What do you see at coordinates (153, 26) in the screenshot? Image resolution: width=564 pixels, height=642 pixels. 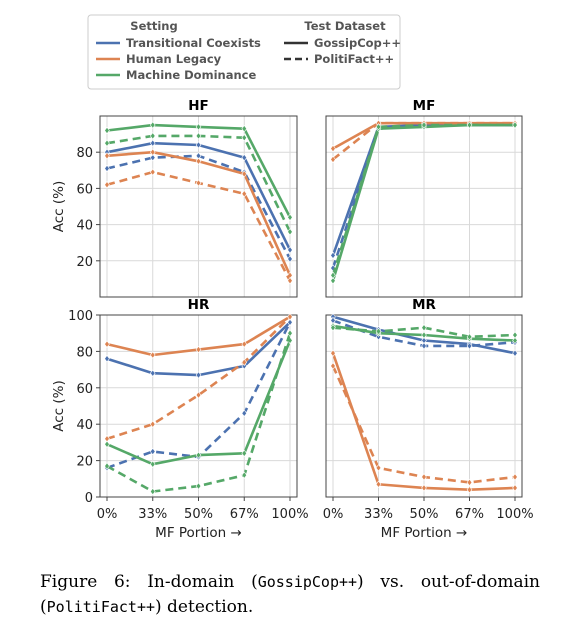 I see `legend-setting-title: Setting` at bounding box center [153, 26].